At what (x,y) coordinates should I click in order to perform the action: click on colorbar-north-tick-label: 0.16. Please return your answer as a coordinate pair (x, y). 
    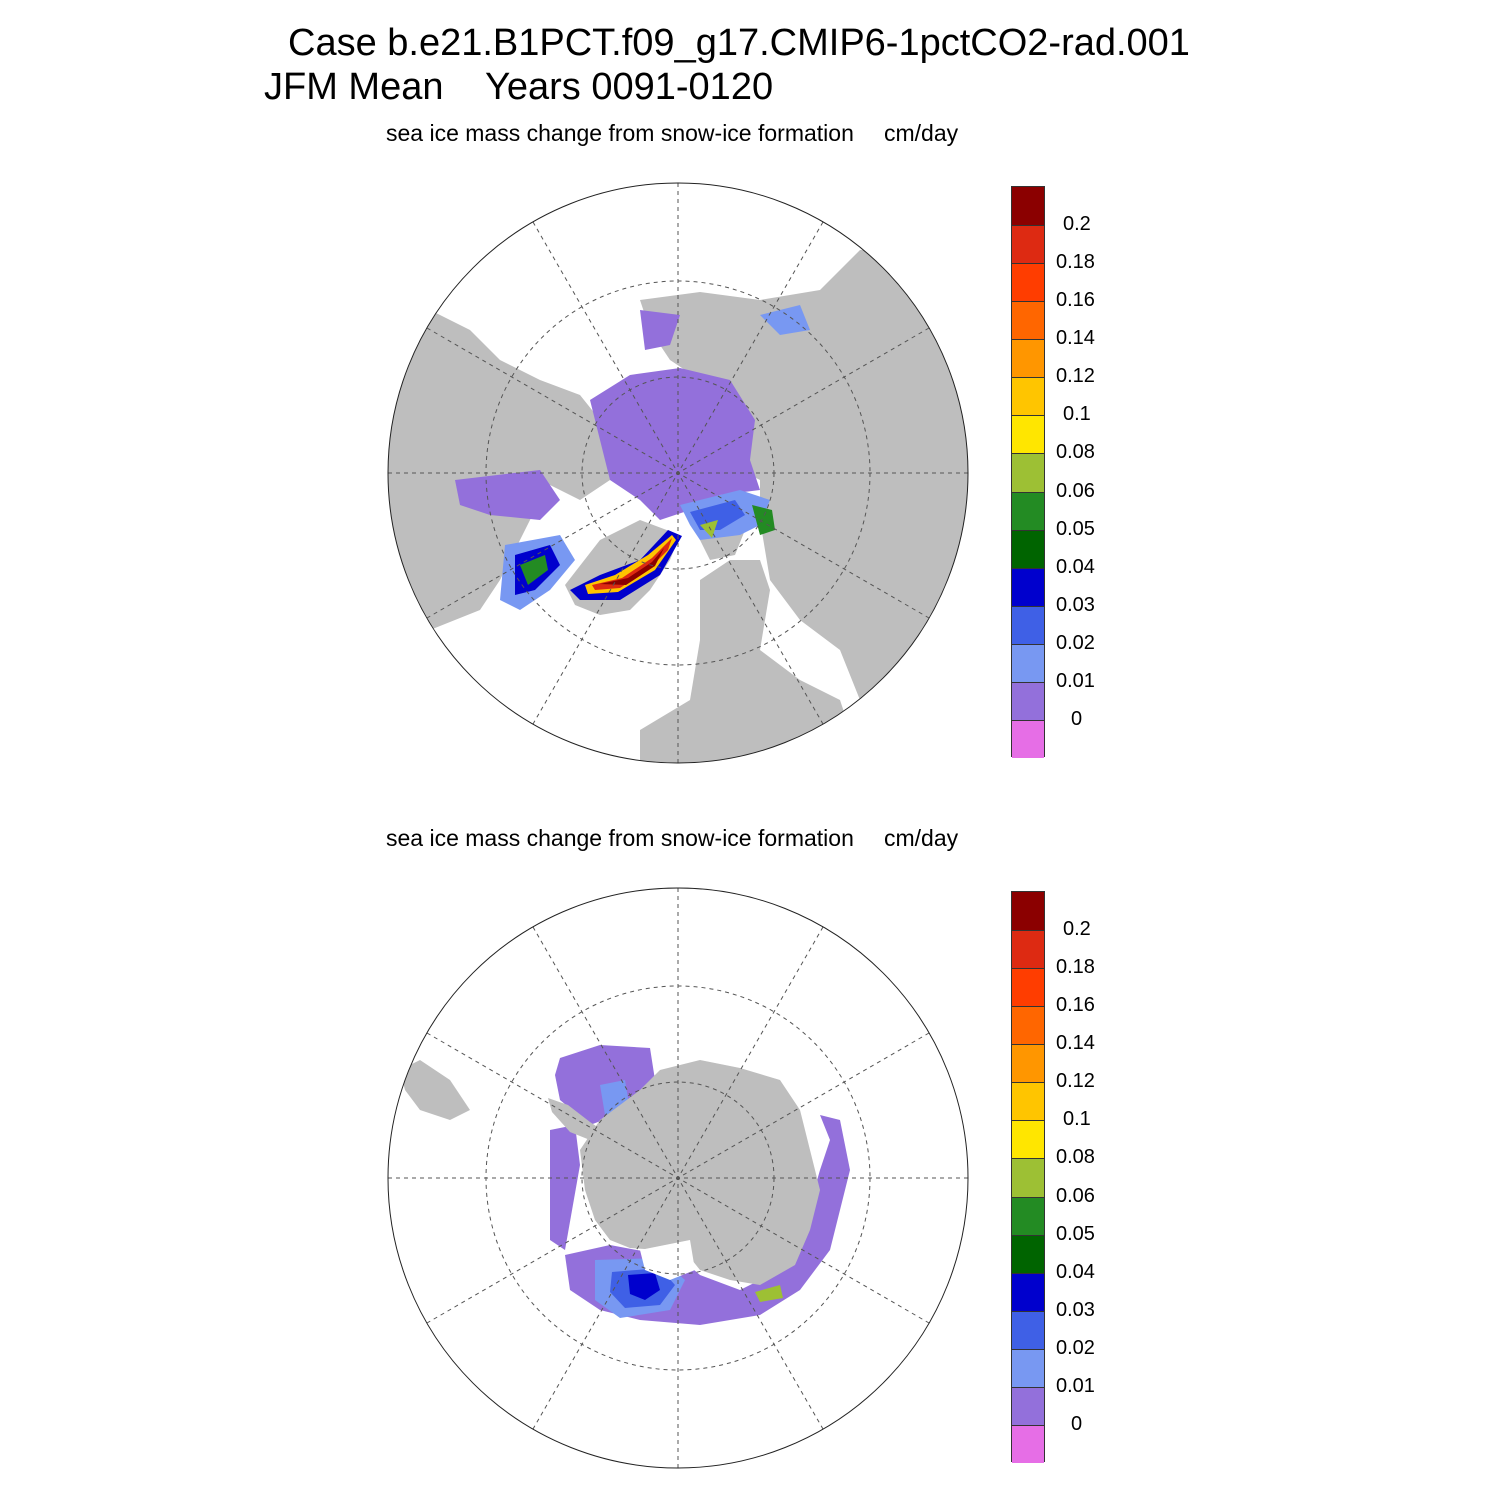
    Looking at the image, I should click on (1075, 300).